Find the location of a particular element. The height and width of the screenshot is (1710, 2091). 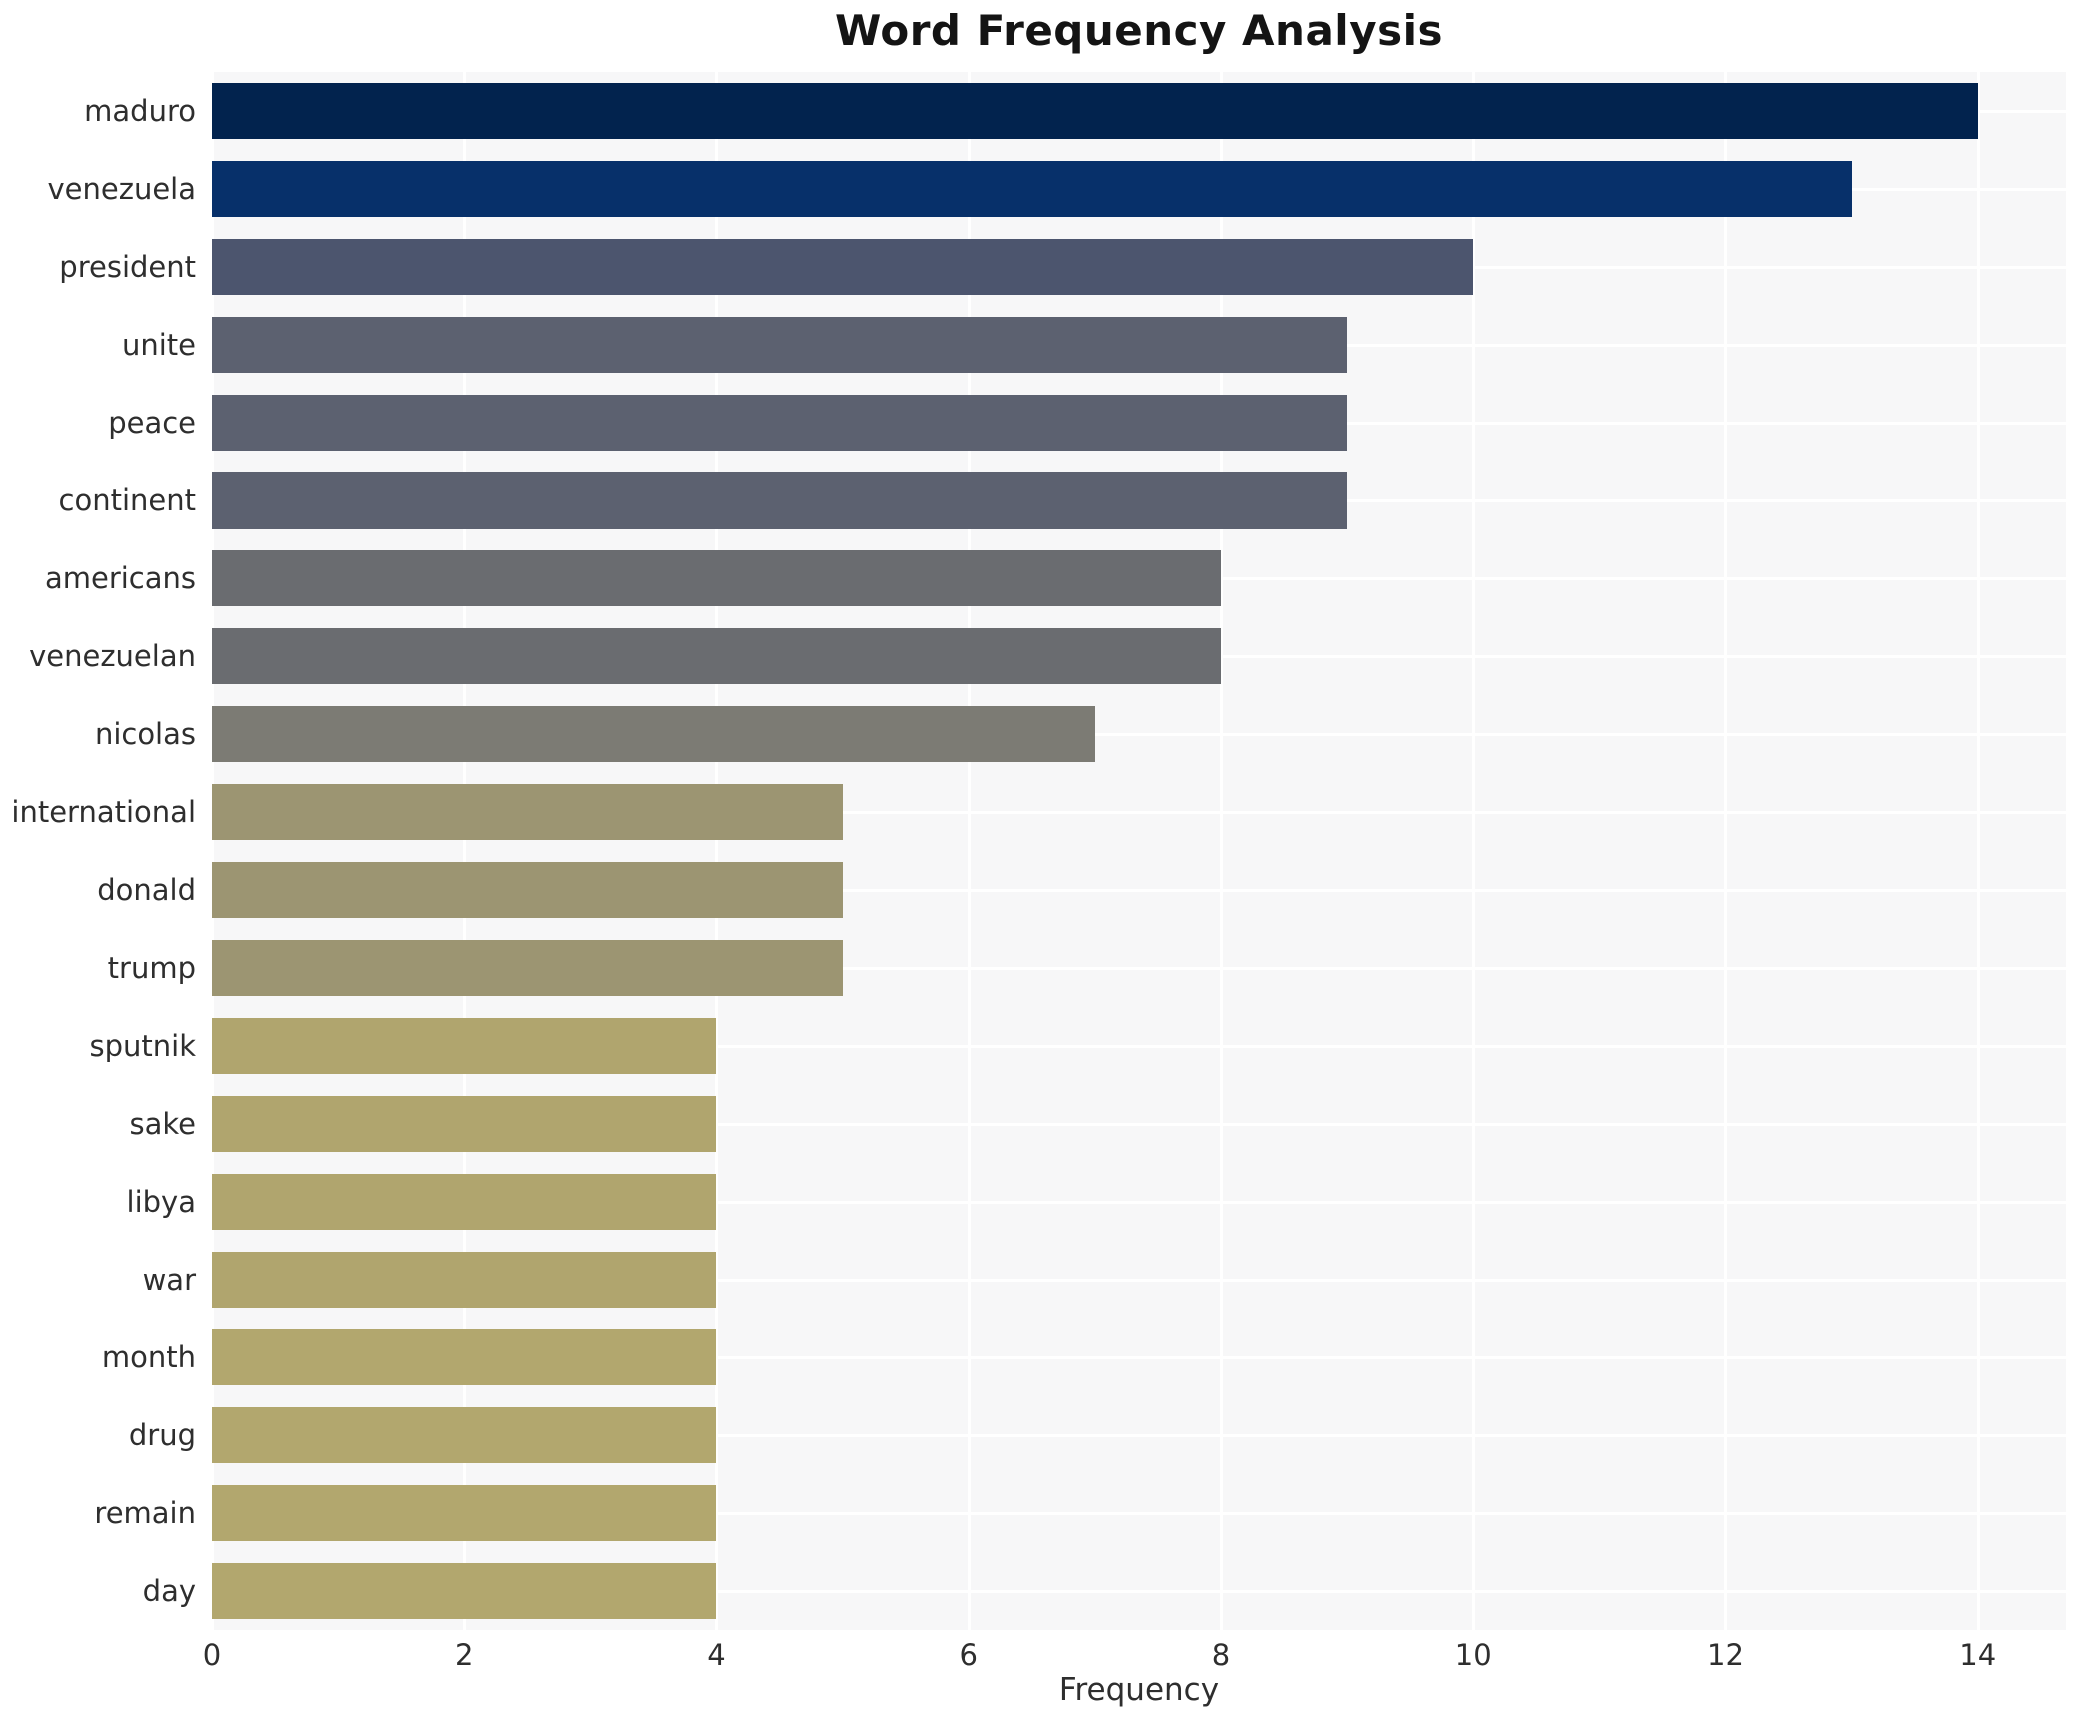

bar-row-remain: remain is located at coordinates (1080, 1513).